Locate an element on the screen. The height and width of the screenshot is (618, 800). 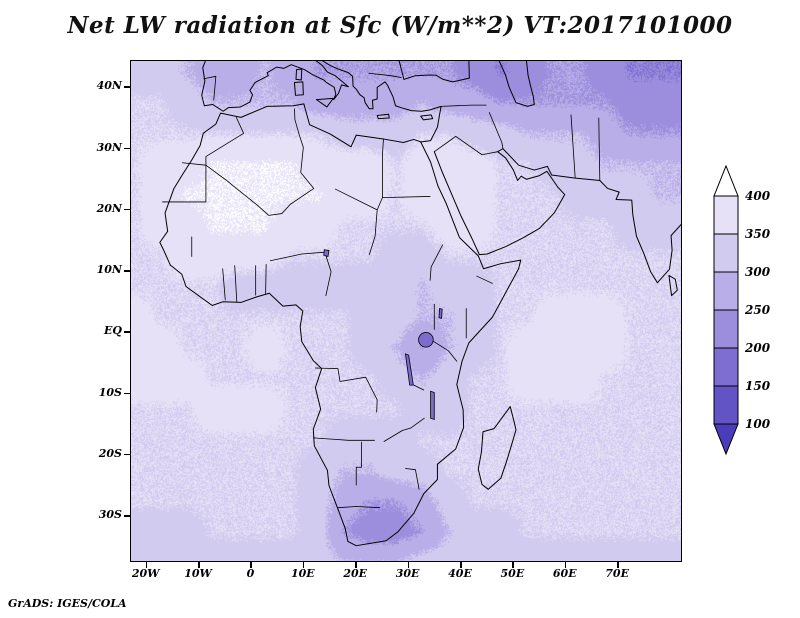
colorbar-label: 300 is located at coordinates (758, 272).